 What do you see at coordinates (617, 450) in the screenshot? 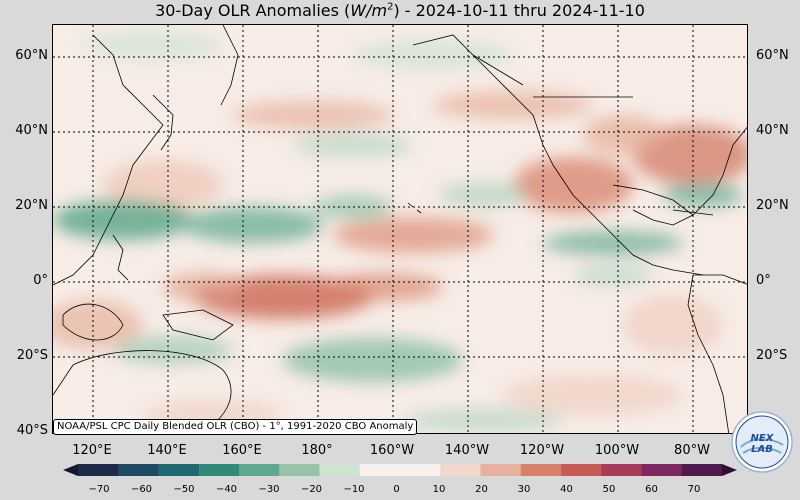
I see `lon-label: 100°W` at bounding box center [617, 450].